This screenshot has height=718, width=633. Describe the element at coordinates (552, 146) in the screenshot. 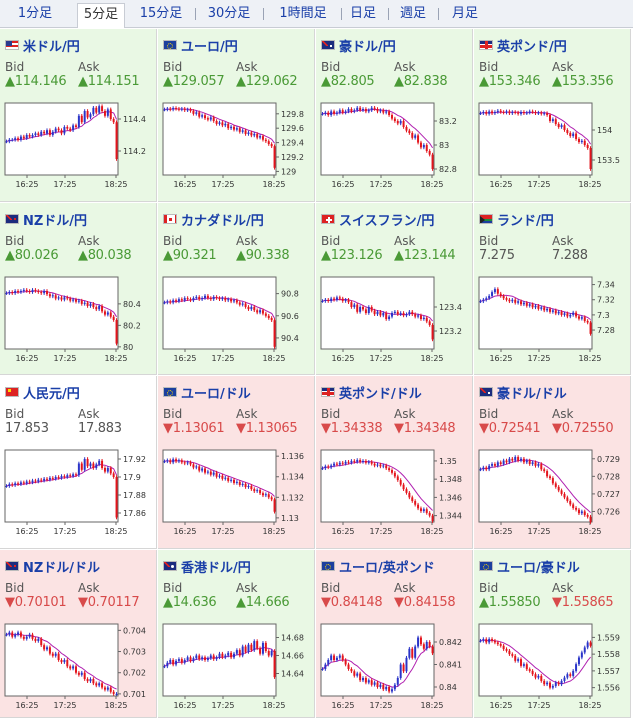

I see `price-chart: 154 153.5 16:25 17:25 18:25` at that location.